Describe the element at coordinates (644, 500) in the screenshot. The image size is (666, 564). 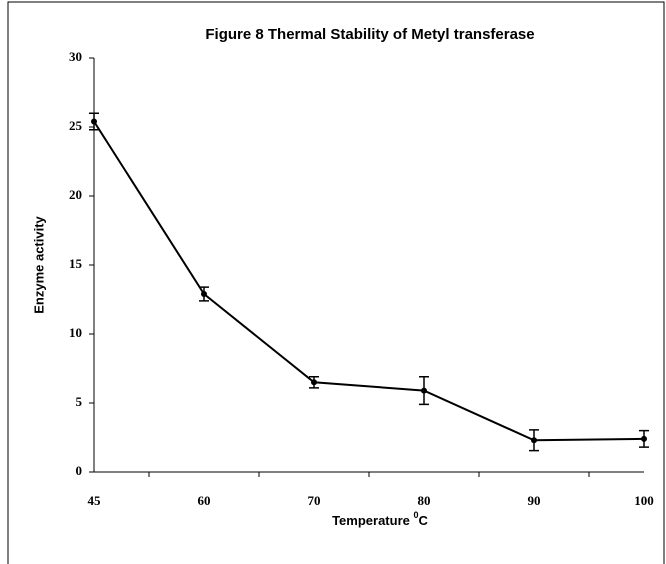
I see `x-tick-label: 100` at that location.